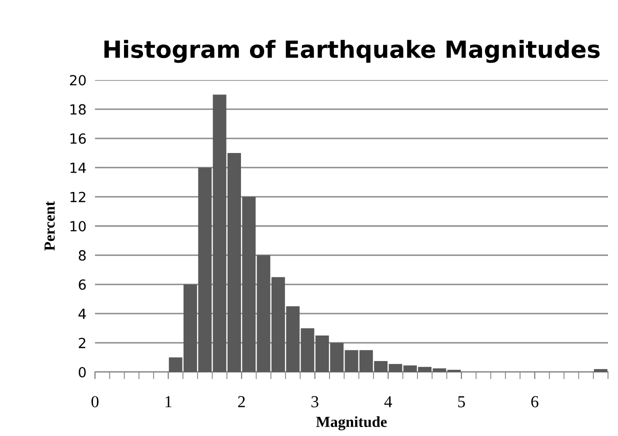 The image size is (618, 436). Describe the element at coordinates (461, 402) in the screenshot. I see `x-tick-label: 5` at that location.